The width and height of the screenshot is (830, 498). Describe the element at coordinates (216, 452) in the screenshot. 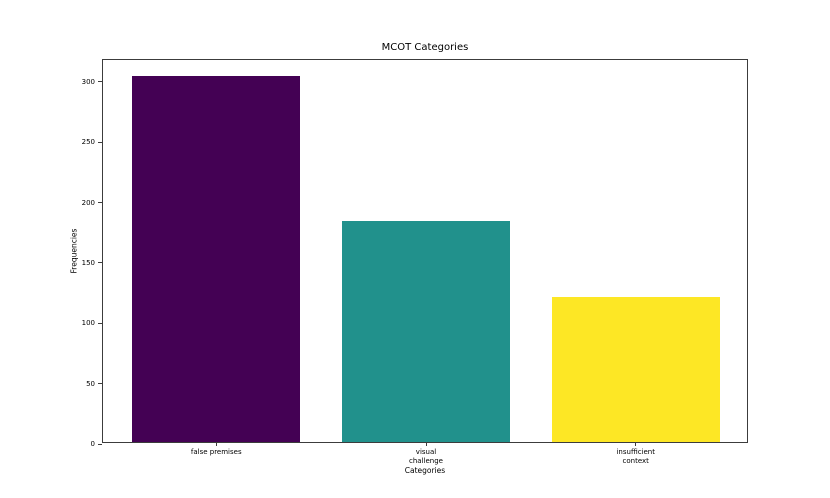

I see `x-tick-label: false premises` at that location.